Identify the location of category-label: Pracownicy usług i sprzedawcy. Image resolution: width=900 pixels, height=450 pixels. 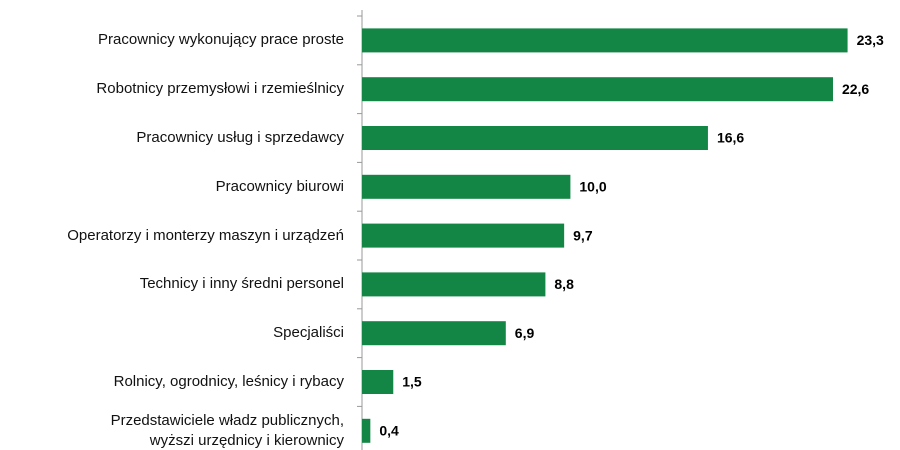
(240, 137).